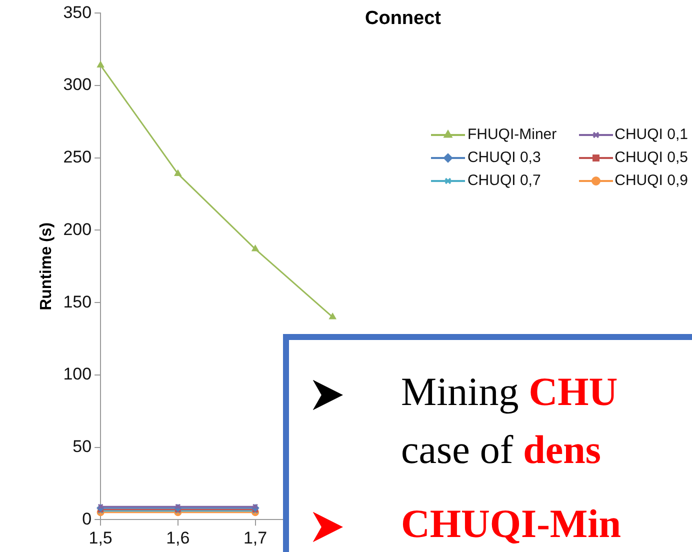  I want to click on legend-label: CHUQI 0,1, so click(651, 134).